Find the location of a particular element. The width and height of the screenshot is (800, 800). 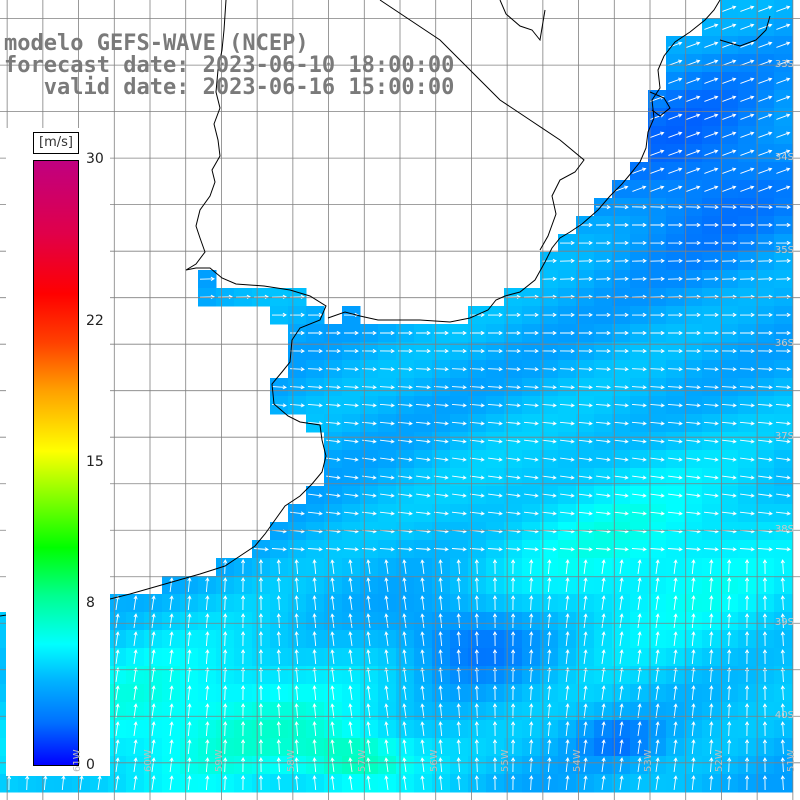

longitude-label: 55W is located at coordinates (506, 760).